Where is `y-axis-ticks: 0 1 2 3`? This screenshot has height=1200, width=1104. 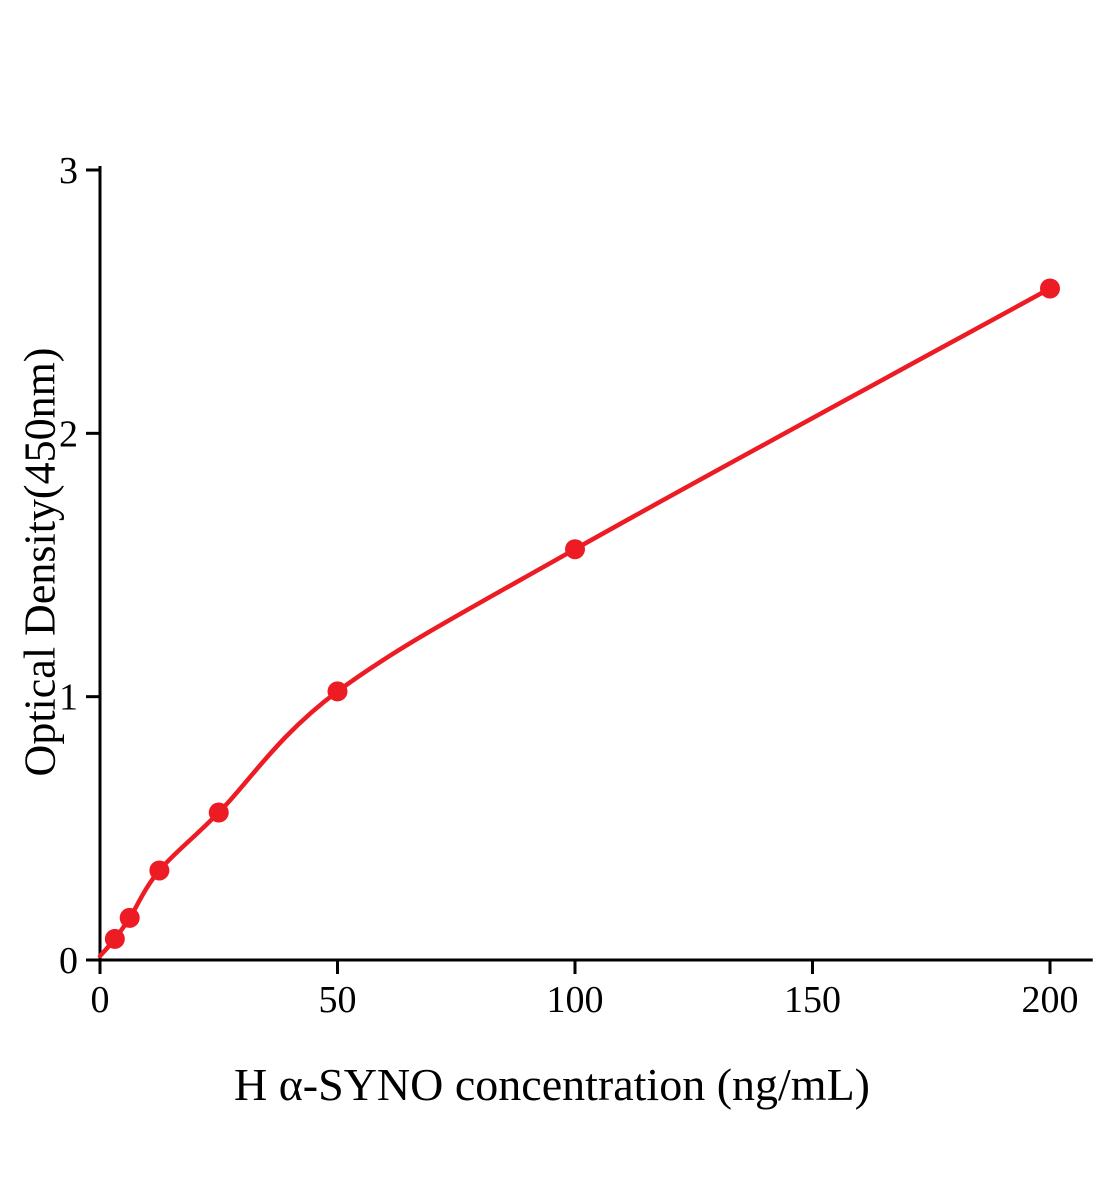 y-axis-ticks: 0 1 2 3 is located at coordinates (79, 566).